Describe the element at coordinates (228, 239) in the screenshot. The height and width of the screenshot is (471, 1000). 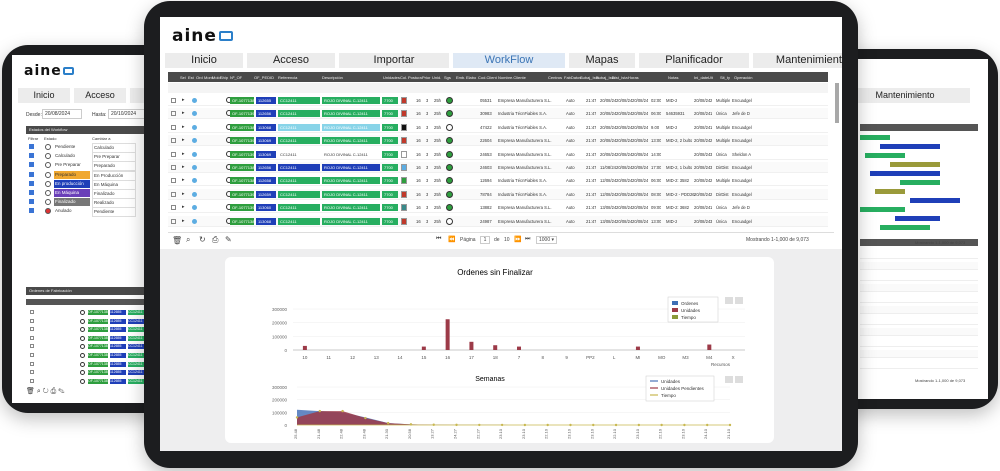
I see `edit-icon: ✎` at that location.